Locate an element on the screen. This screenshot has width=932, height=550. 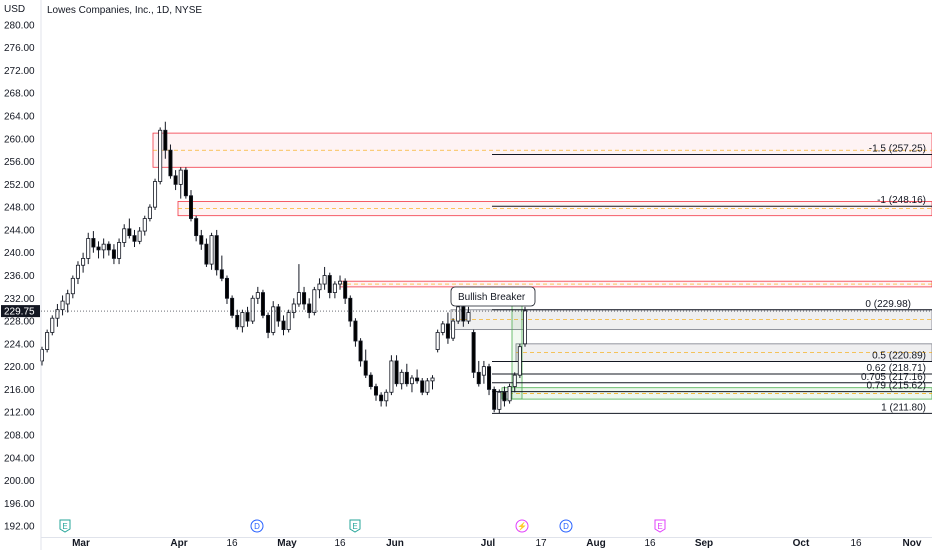
x-tick-label: Jul is located at coordinates (488, 543).